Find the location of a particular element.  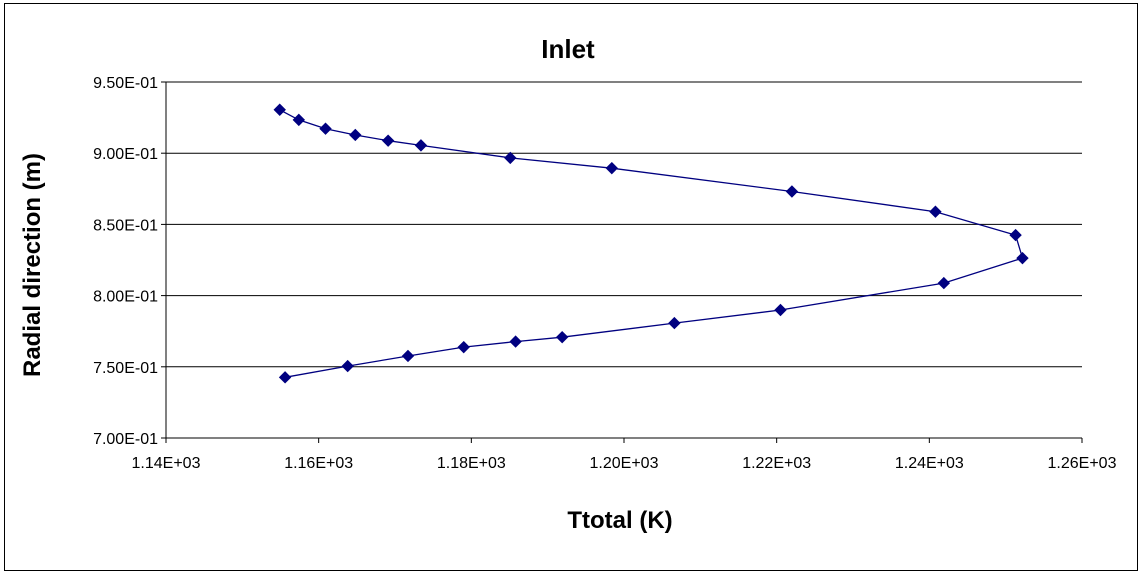

x-tick-label: 1.24E+03 is located at coordinates (929, 463).